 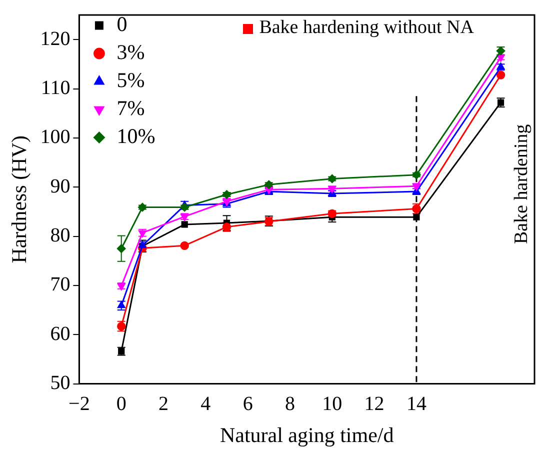 What do you see at coordinates (247, 404) in the screenshot?
I see `x-tick-label: 6` at bounding box center [247, 404].